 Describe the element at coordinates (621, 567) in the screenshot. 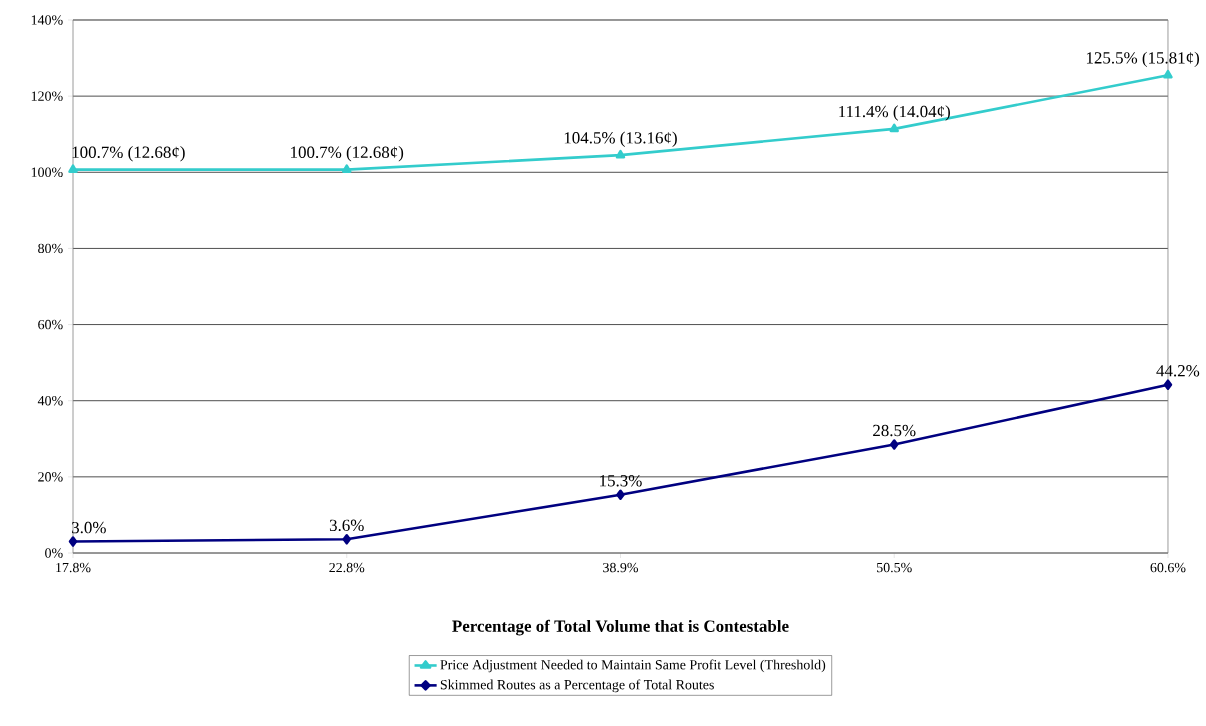

I see `x-tick-label: 38.9%` at that location.